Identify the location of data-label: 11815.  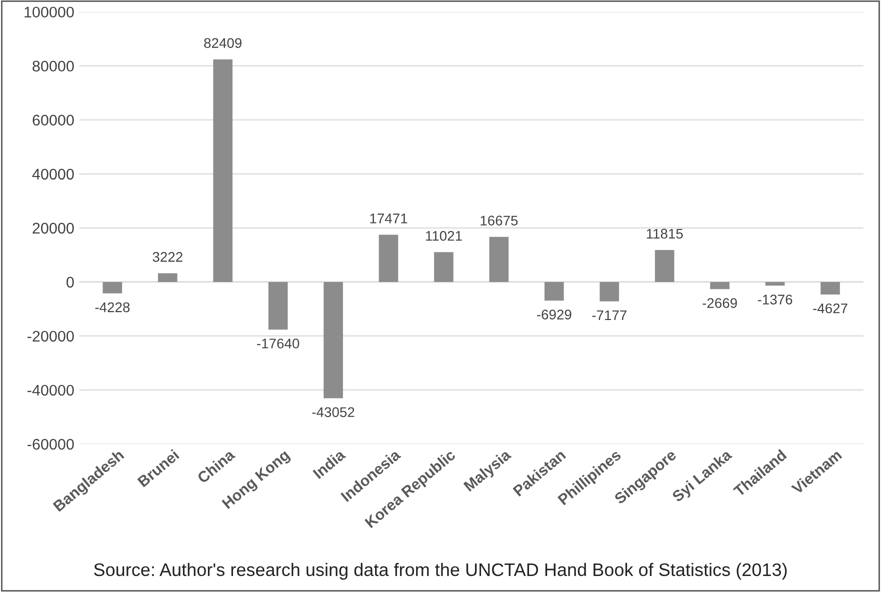
(664, 233).